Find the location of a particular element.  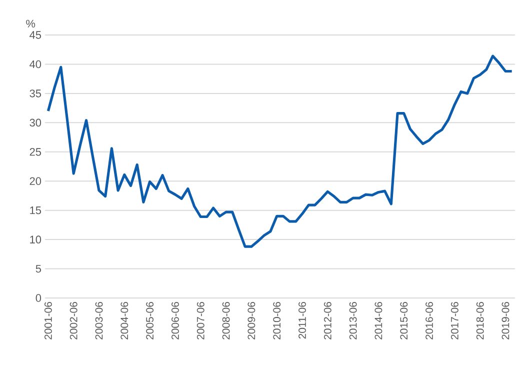

x-tick-label: 2016-06 is located at coordinates (429, 321).